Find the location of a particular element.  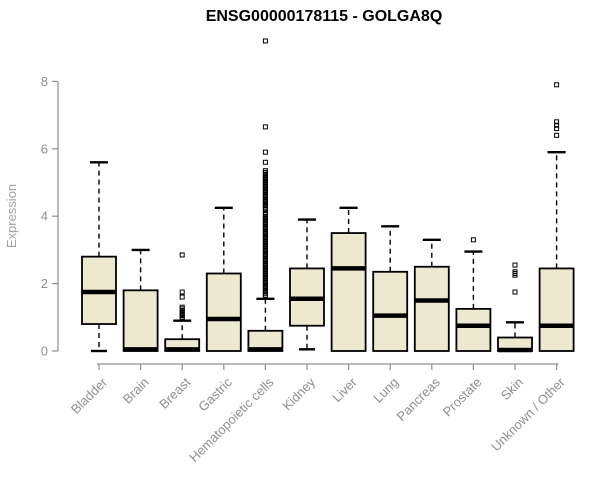

x-tick-label-skin: Skin is located at coordinates (512, 389).